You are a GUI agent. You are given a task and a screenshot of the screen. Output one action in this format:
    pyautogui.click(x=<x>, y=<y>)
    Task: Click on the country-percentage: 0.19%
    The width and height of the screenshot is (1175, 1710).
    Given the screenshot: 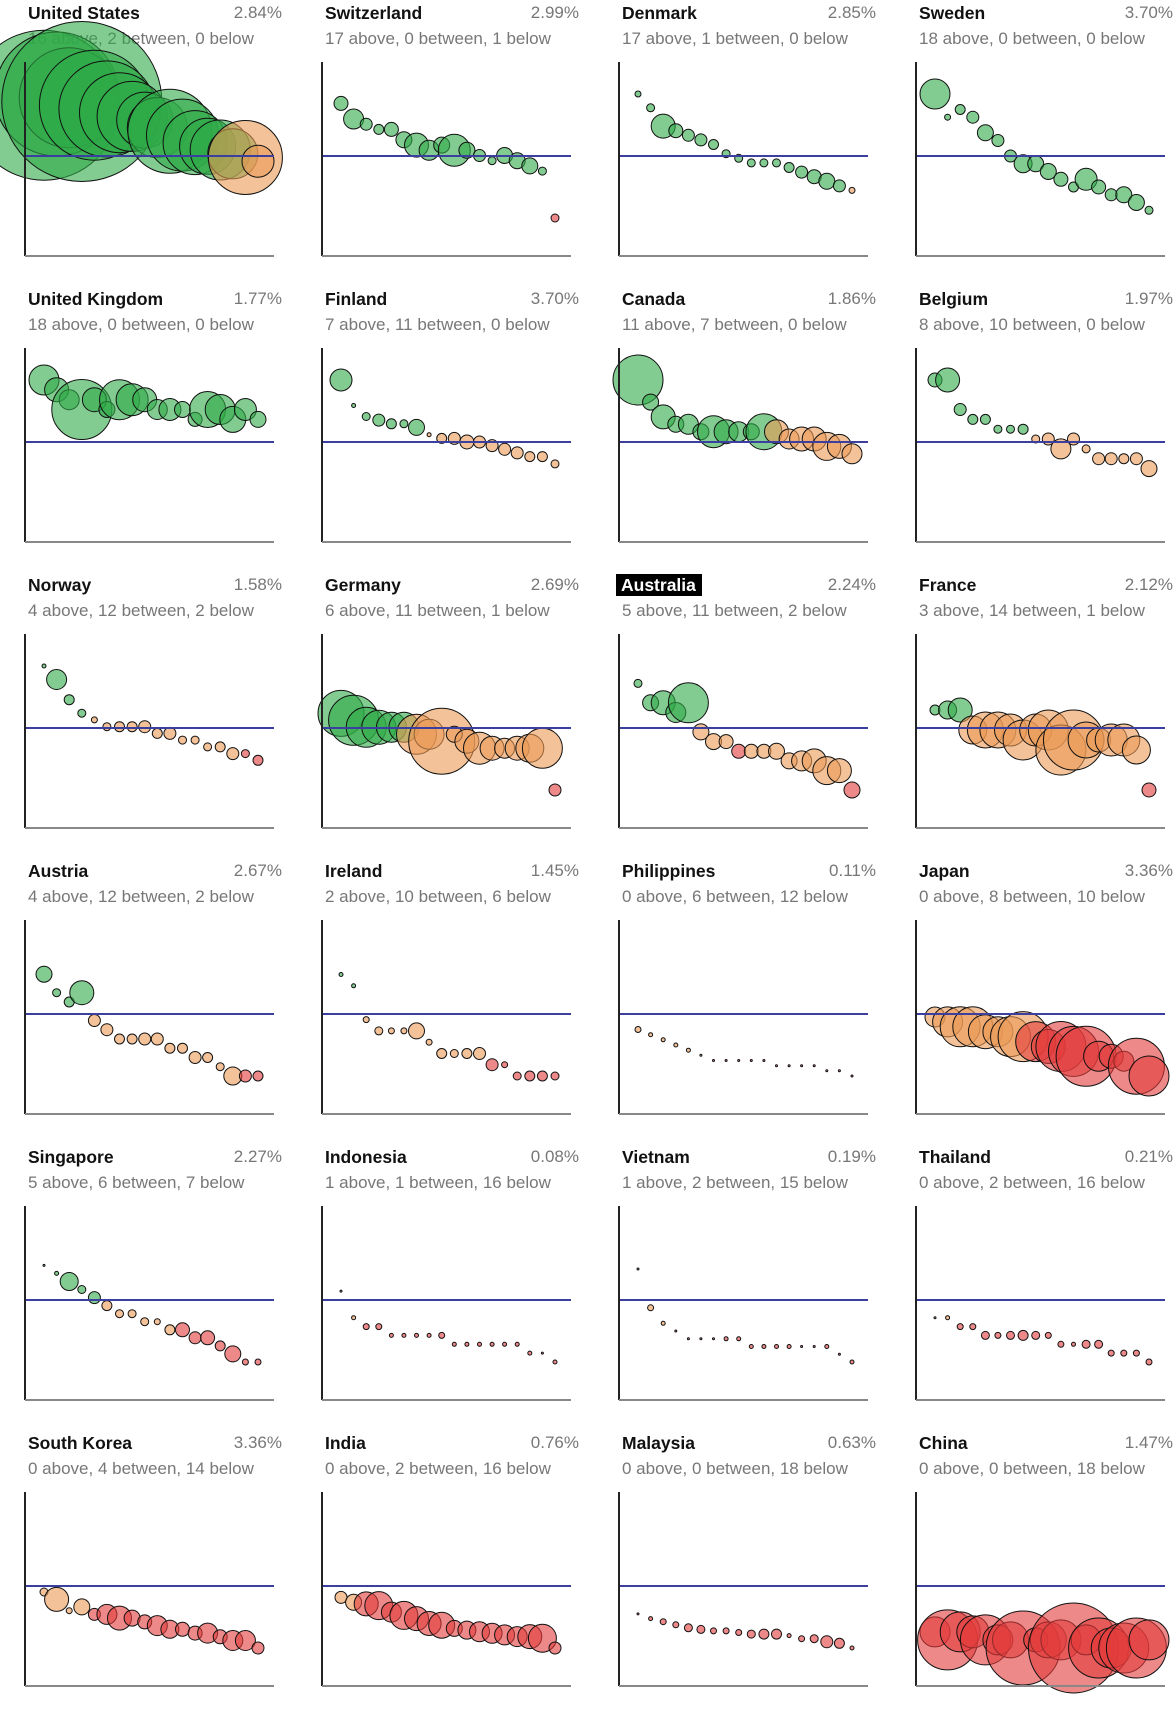 What is the action you would take?
    pyautogui.click(x=851, y=1156)
    